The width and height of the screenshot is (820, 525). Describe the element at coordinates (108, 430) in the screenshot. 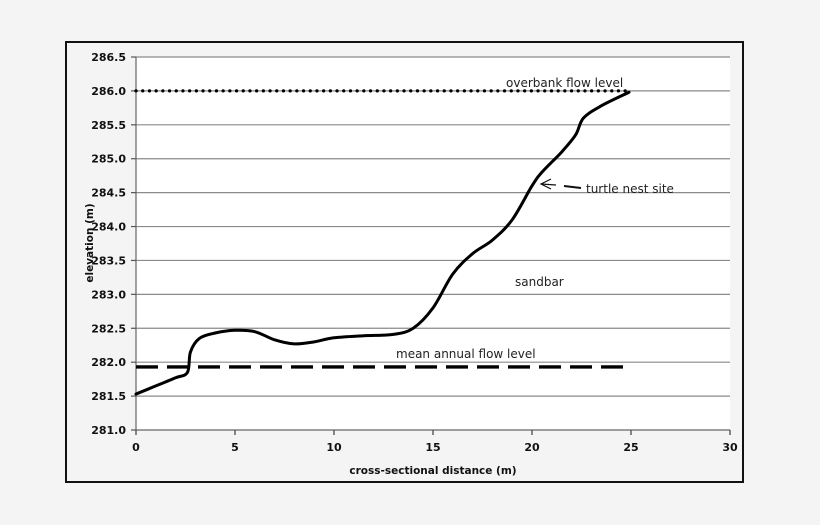

I see `y-tick-label: 281.0` at that location.